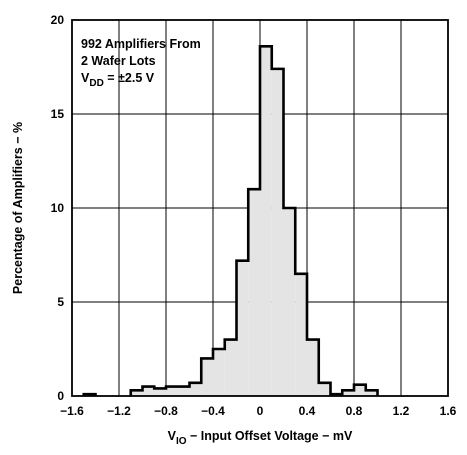 The width and height of the screenshot is (467, 455). I want to click on y-tick-label: 10, so click(58, 208).